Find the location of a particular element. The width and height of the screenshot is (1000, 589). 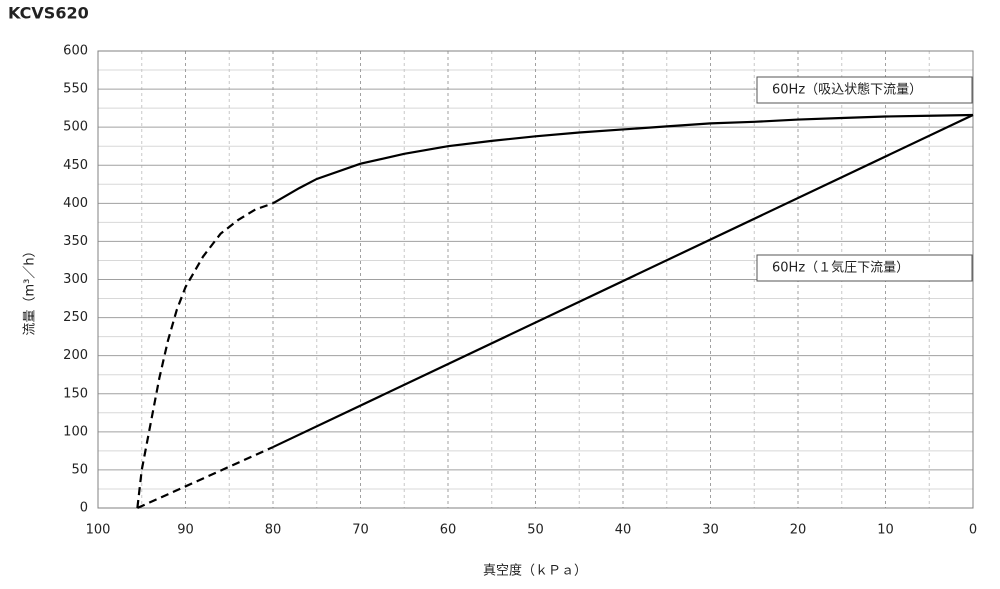

x-tick-label: 100 is located at coordinates (98, 530).